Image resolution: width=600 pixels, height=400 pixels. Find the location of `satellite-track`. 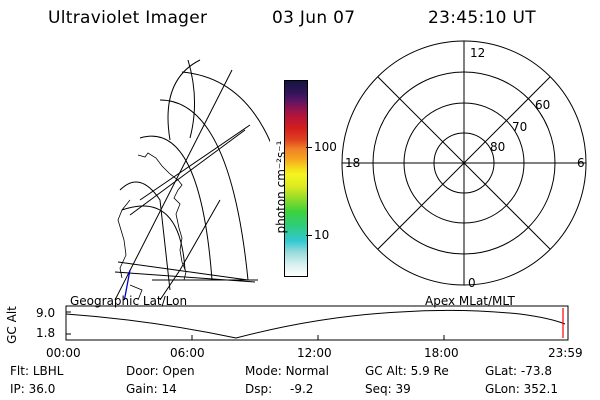

satellite-track is located at coordinates (127, 284).